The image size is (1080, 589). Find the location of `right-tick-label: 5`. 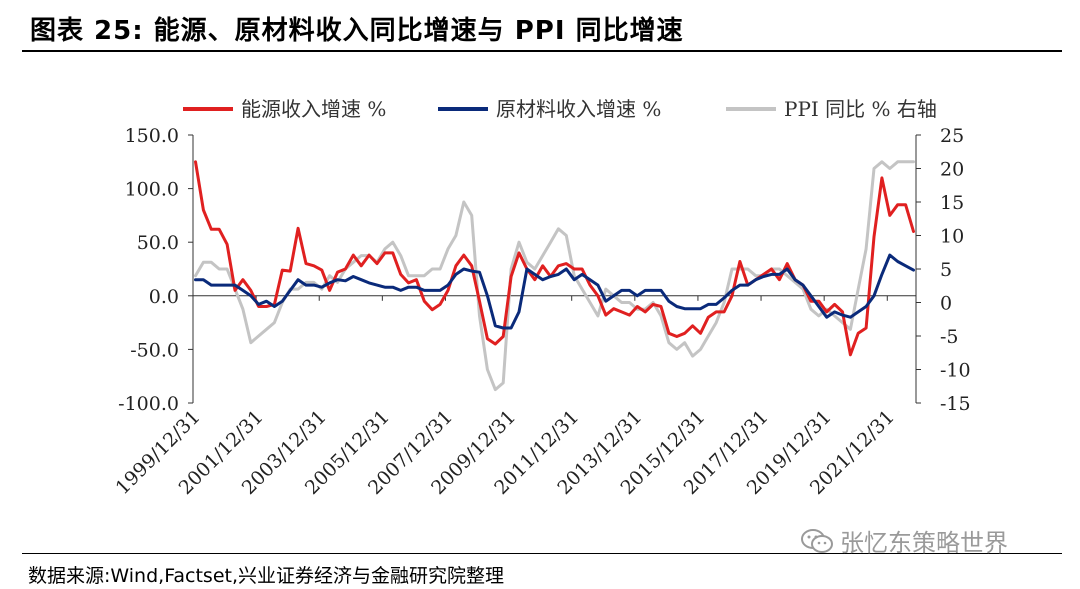

right-tick-label: 5 is located at coordinates (946, 270).